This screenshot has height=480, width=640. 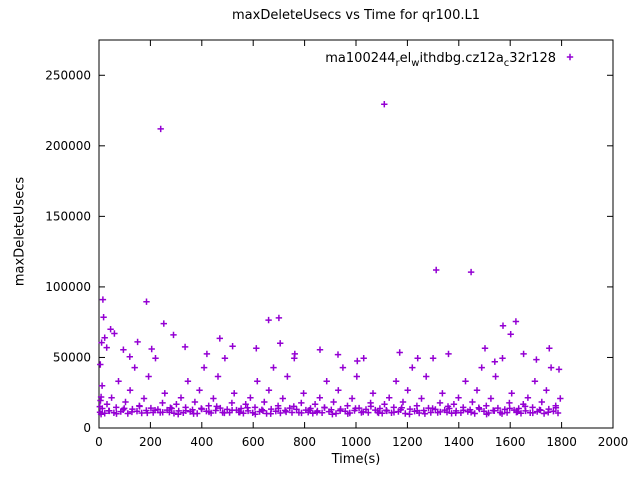 What do you see at coordinates (99, 442) in the screenshot?
I see `x-tick-label: 0` at bounding box center [99, 442].